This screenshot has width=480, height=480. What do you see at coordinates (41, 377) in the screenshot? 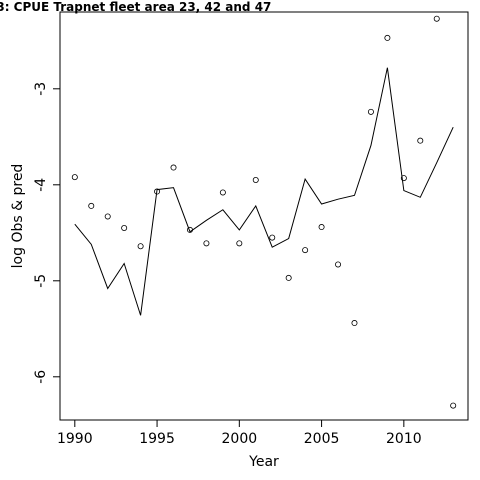
I see `y-tick-label: -6` at bounding box center [41, 377].